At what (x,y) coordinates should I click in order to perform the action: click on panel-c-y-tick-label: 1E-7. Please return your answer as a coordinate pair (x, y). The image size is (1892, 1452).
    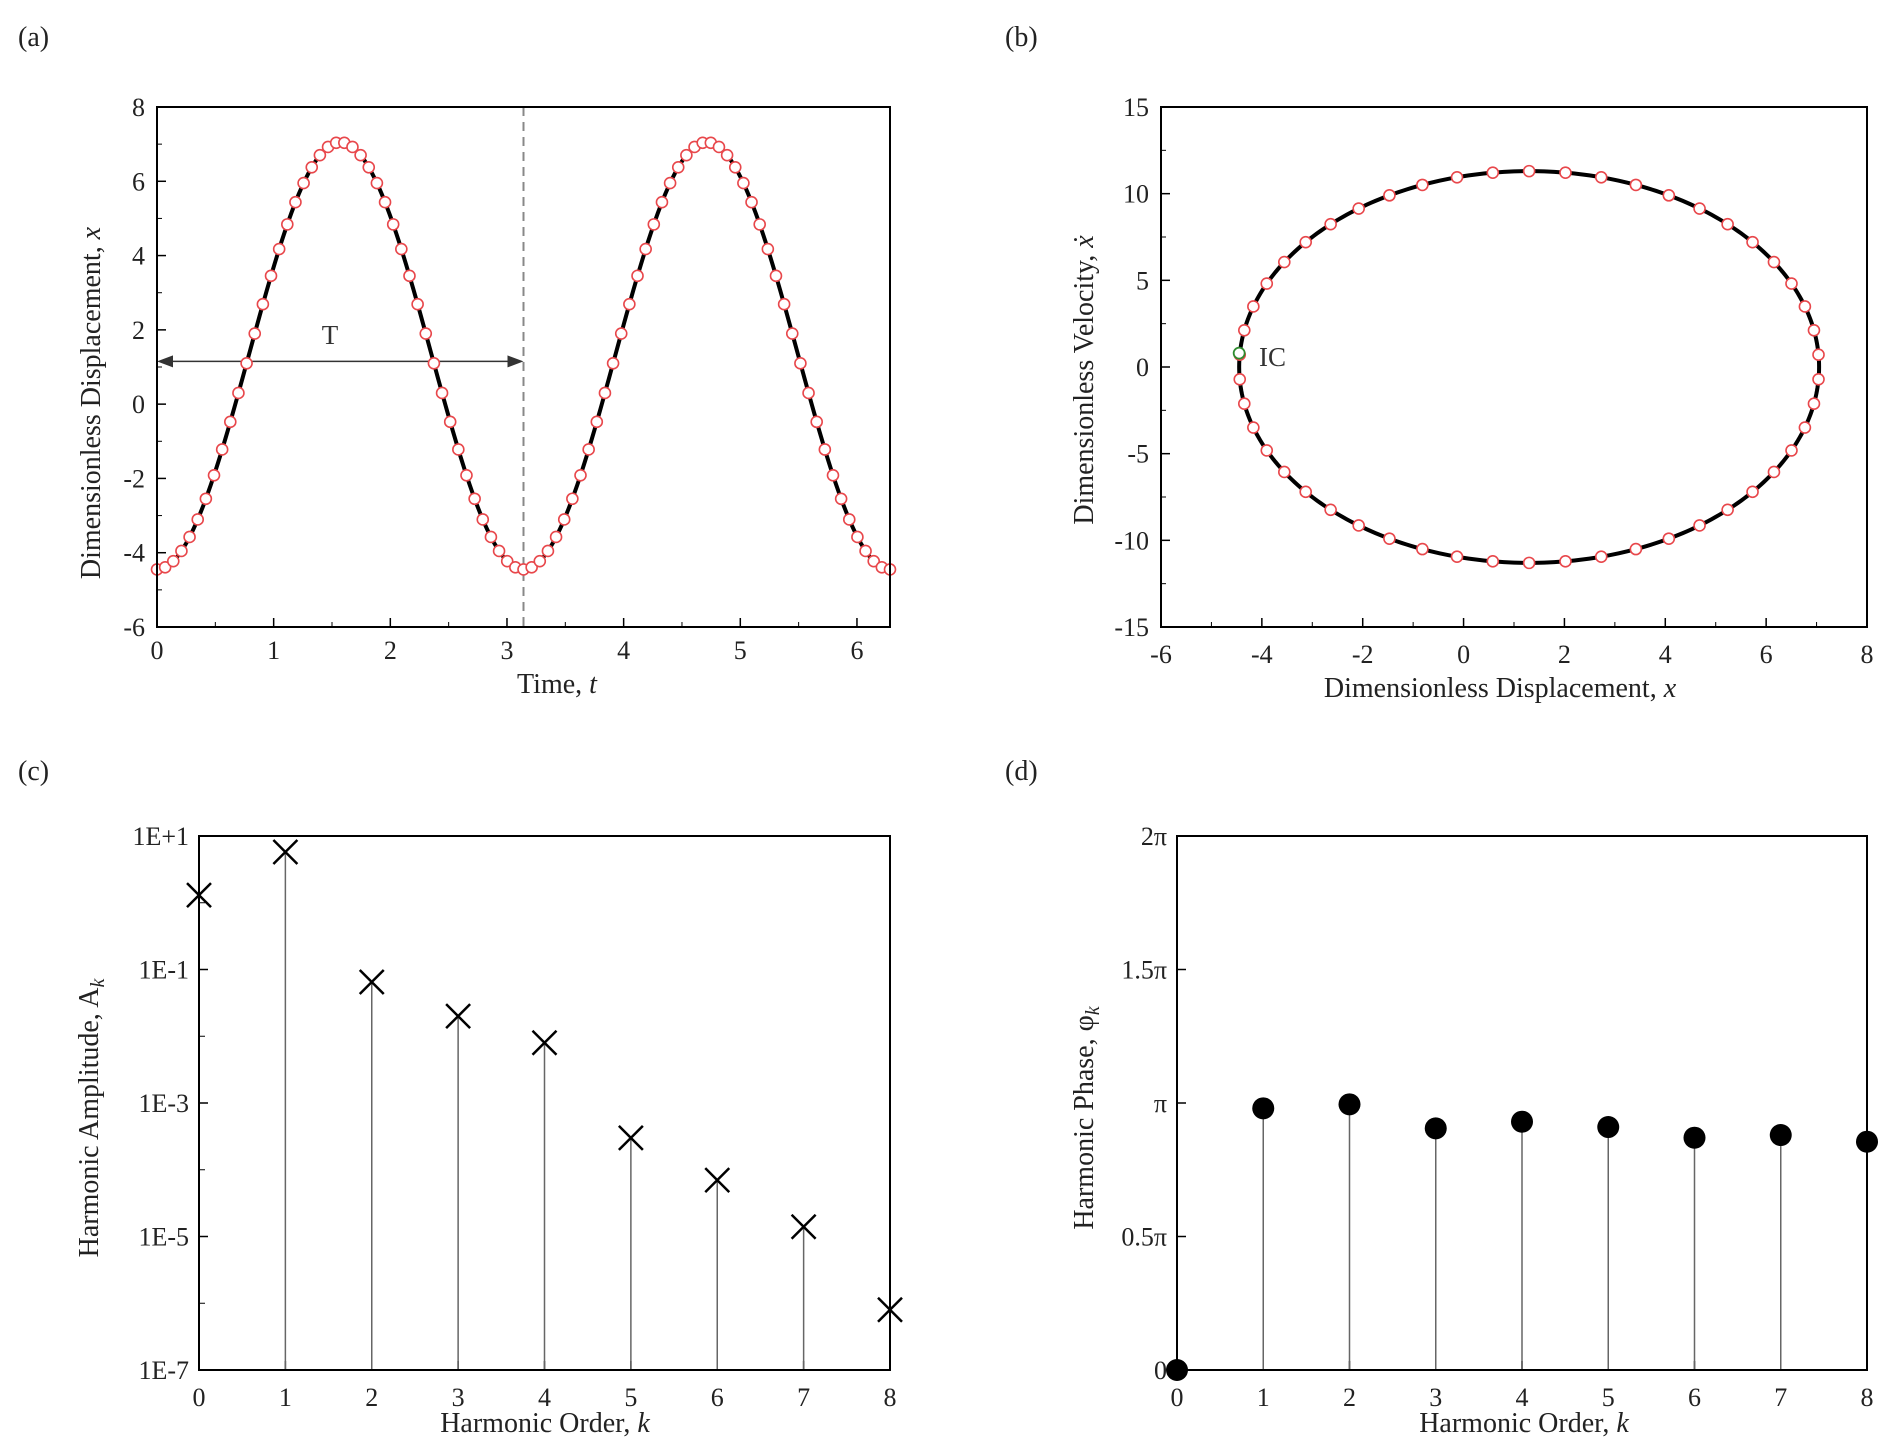
    Looking at the image, I should click on (163, 1370).